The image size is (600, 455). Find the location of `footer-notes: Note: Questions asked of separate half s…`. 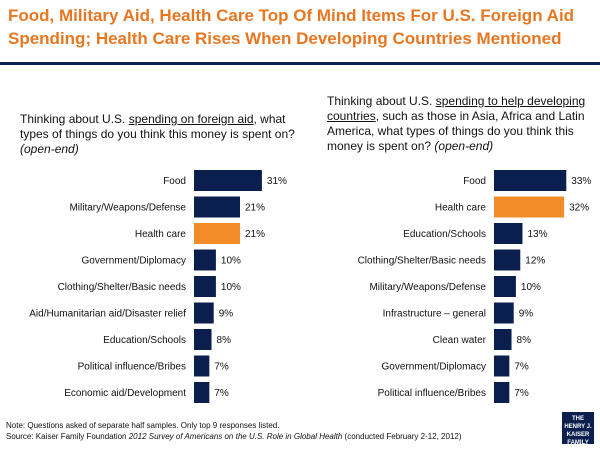

footer-notes: Note: Questions asked of separate half s… is located at coordinates (276, 431).